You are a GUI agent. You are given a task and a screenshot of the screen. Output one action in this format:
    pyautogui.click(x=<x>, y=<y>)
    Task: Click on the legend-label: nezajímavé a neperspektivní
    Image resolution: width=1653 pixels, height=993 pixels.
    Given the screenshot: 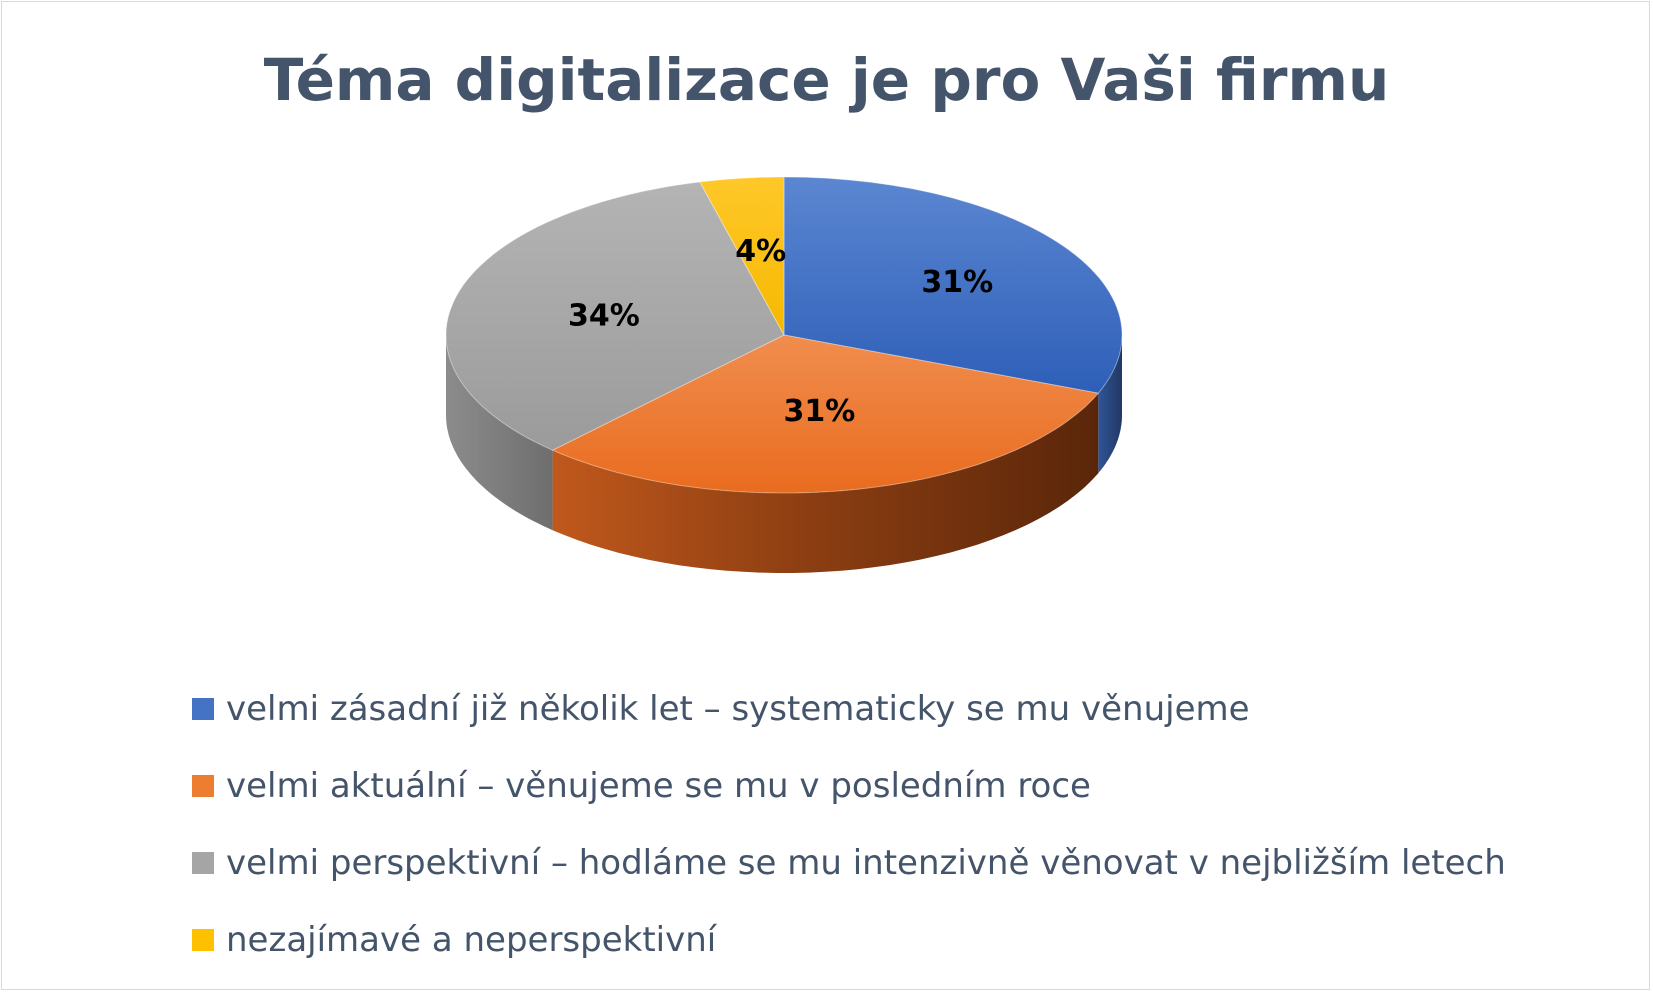 What is the action you would take?
    pyautogui.click(x=471, y=939)
    